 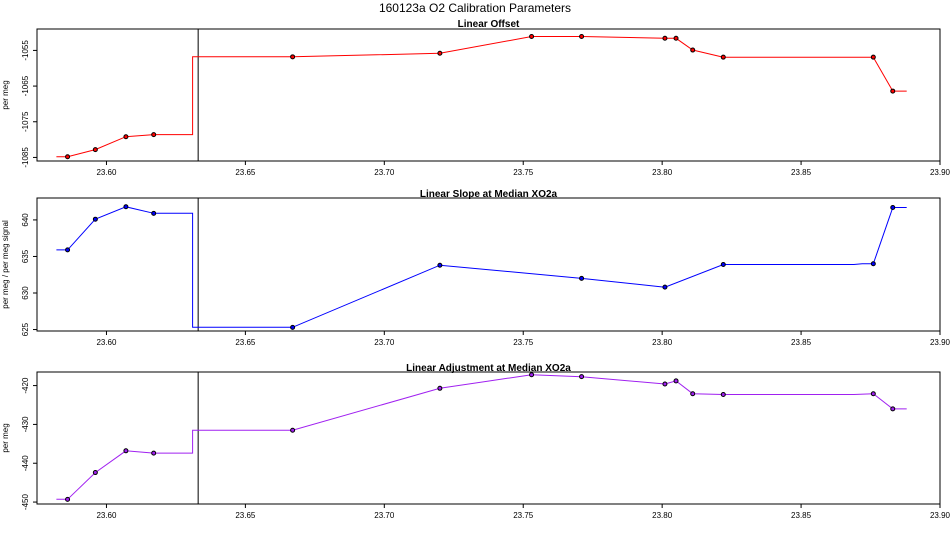 What do you see at coordinates (25, 424) in the screenshot?
I see `y-tick-label: -430` at bounding box center [25, 424].